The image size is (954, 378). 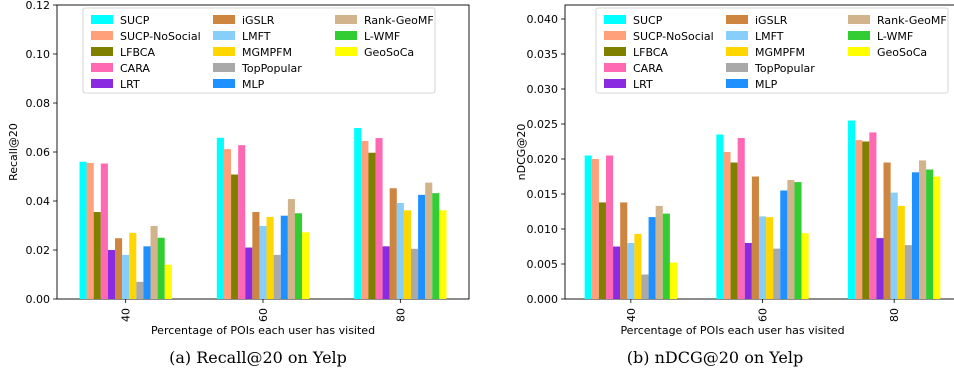 What do you see at coordinates (543, 54) in the screenshot?
I see `y-tick-label: 0.035` at bounding box center [543, 54].